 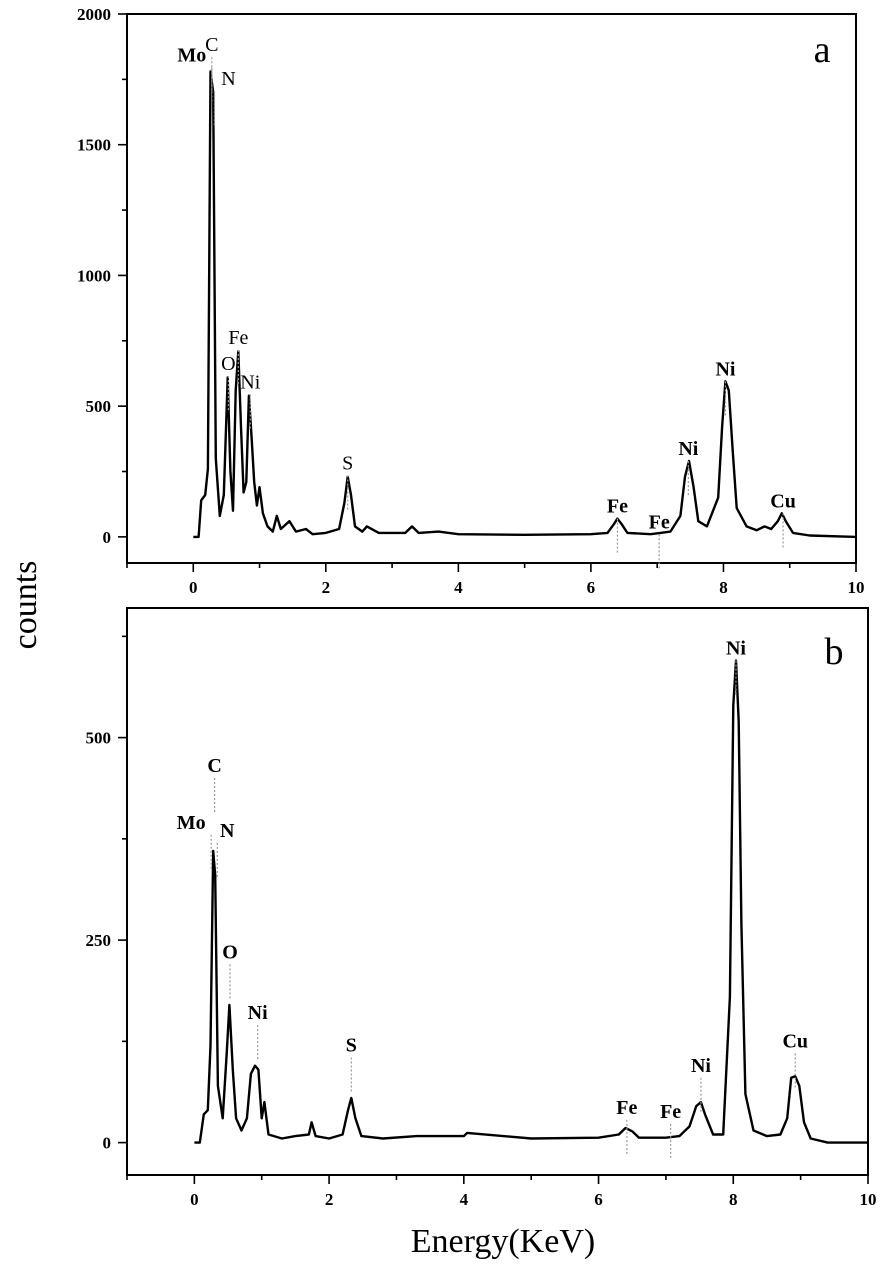 What do you see at coordinates (99, 940) in the screenshot?
I see `y-tick-label: 250` at bounding box center [99, 940].